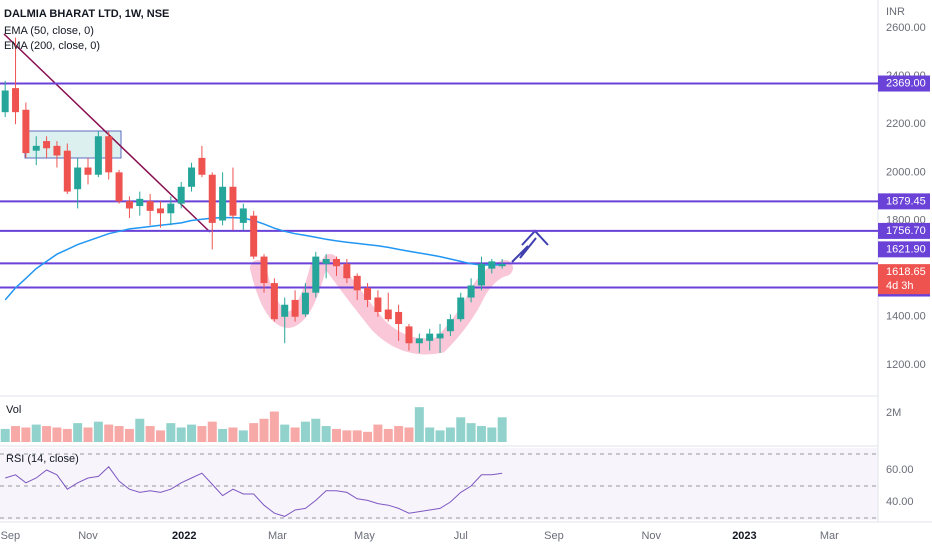  What do you see at coordinates (744, 536) in the screenshot?
I see `x-tick-label: 2023` at bounding box center [744, 536].